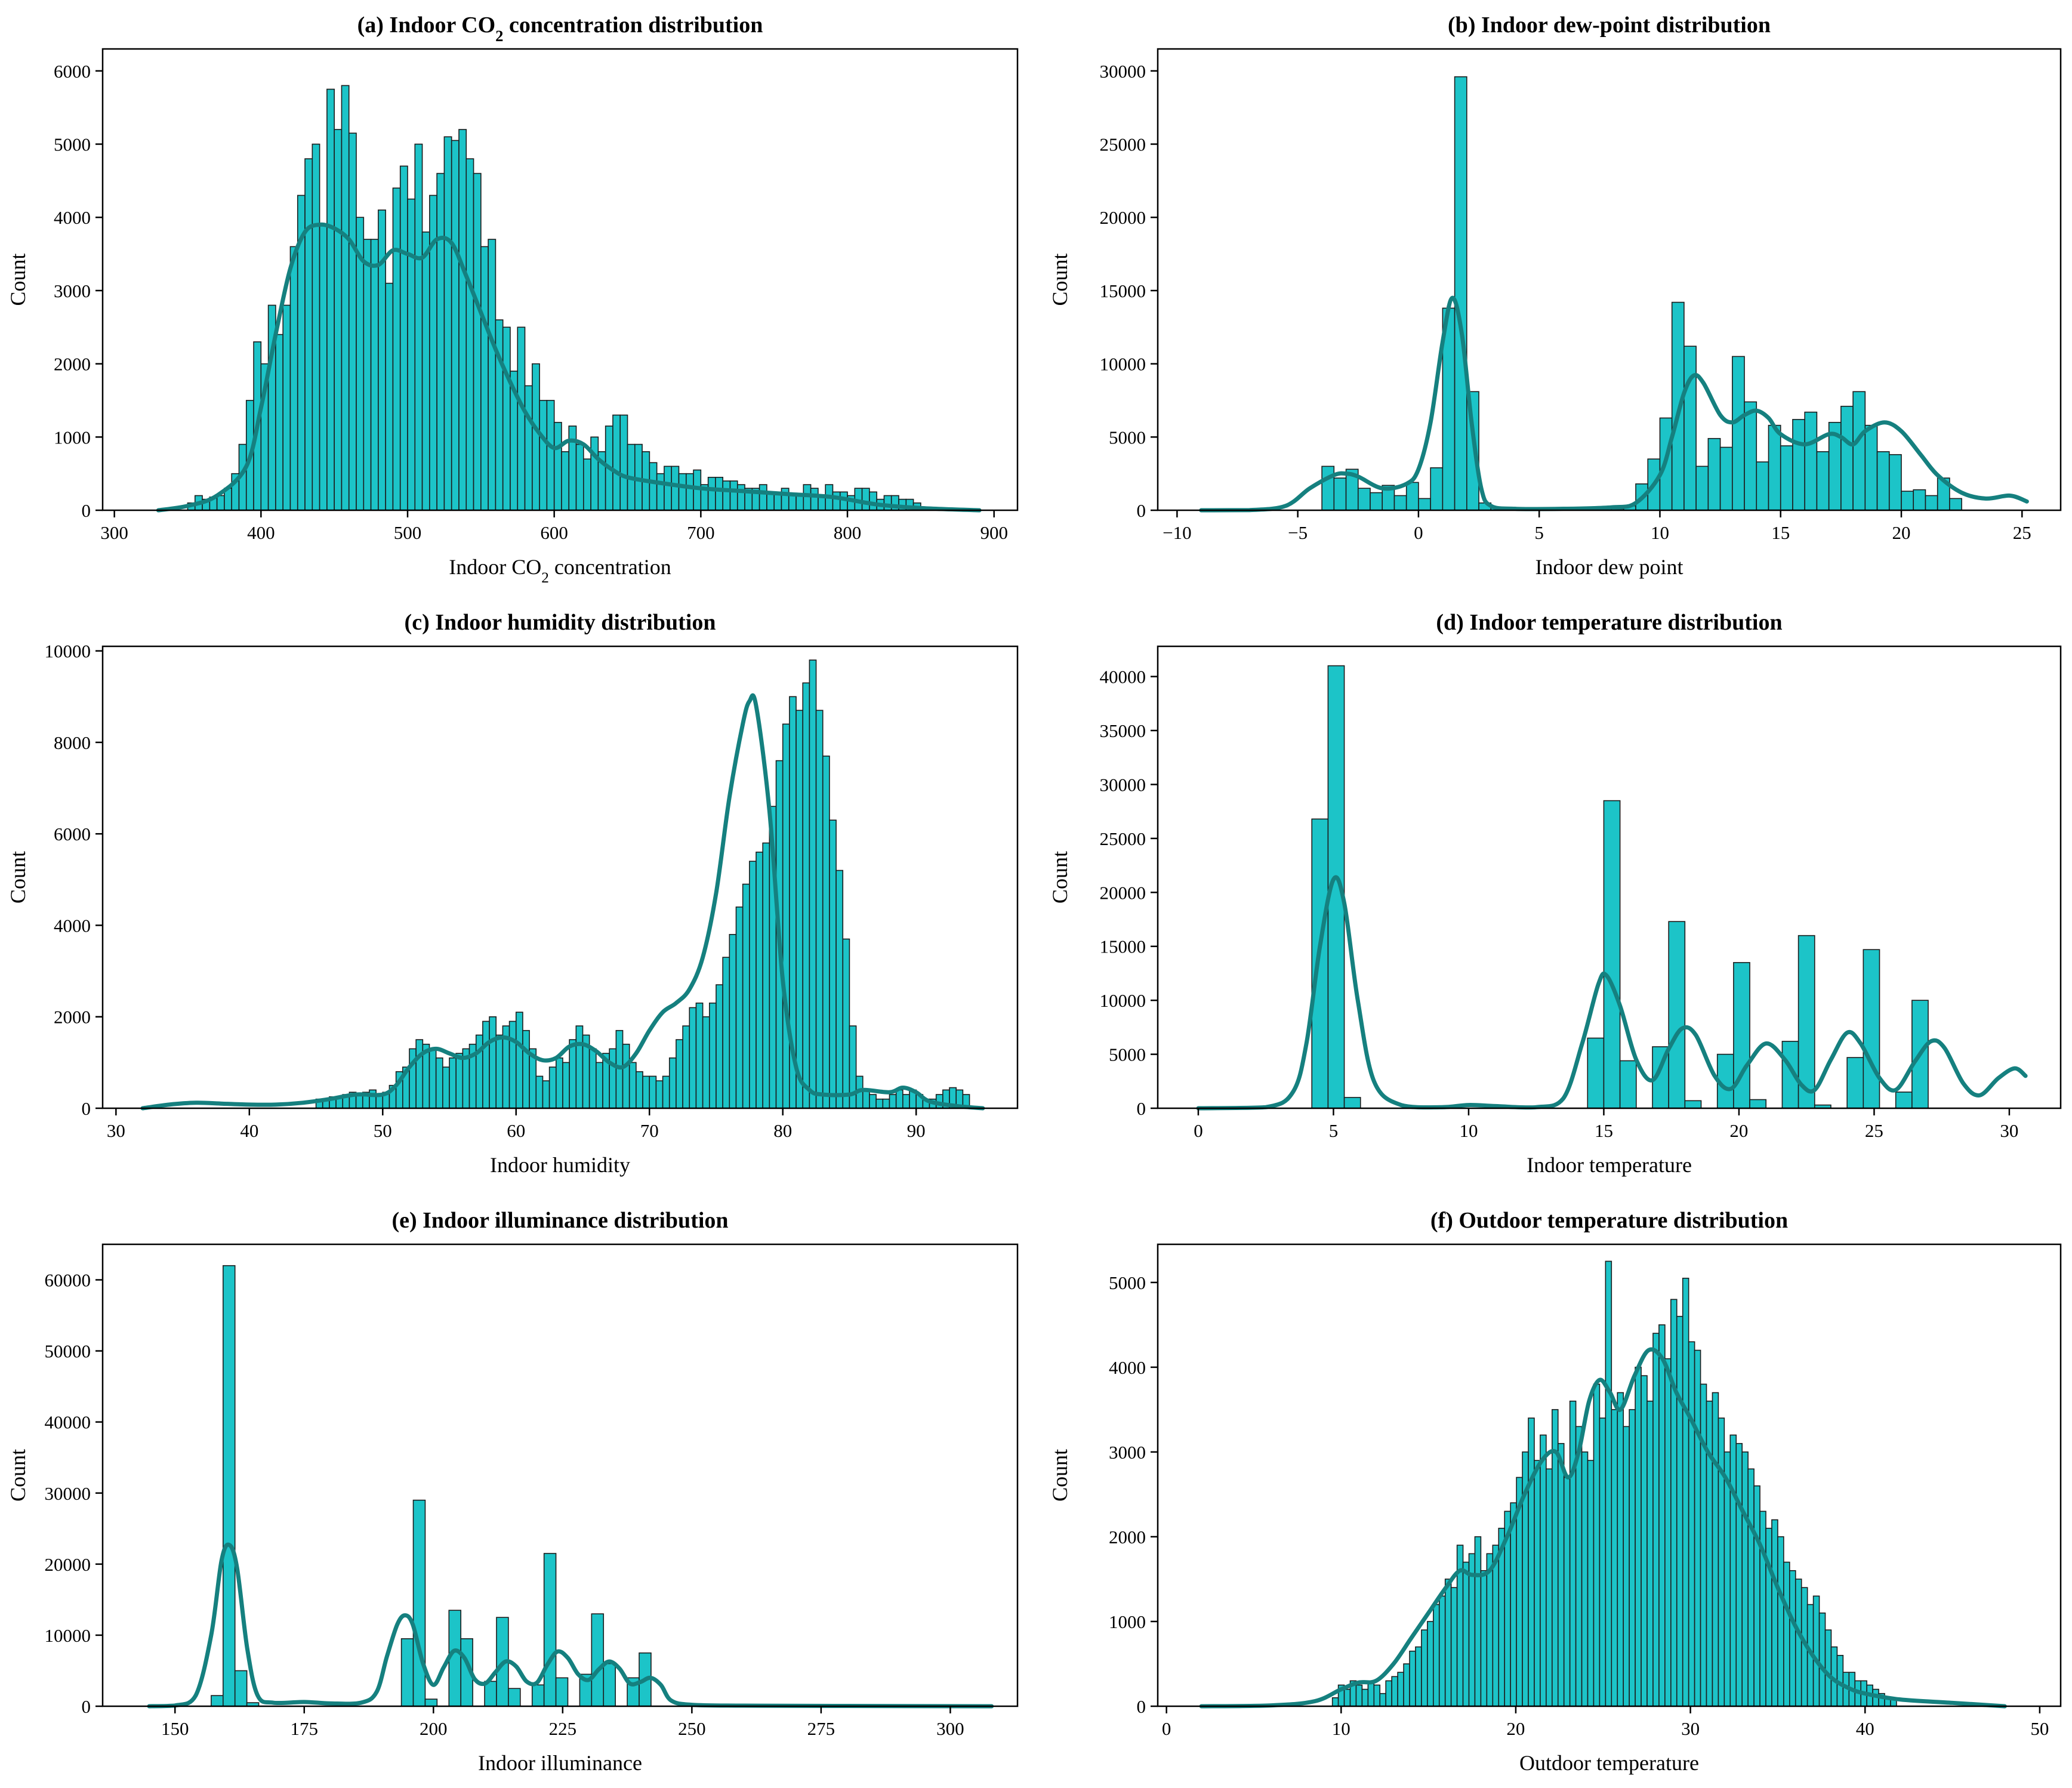 The image size is (2072, 1788). What do you see at coordinates (559, 1220) in the screenshot?
I see `chart-title: (e) Indoor illuminance distribution` at bounding box center [559, 1220].